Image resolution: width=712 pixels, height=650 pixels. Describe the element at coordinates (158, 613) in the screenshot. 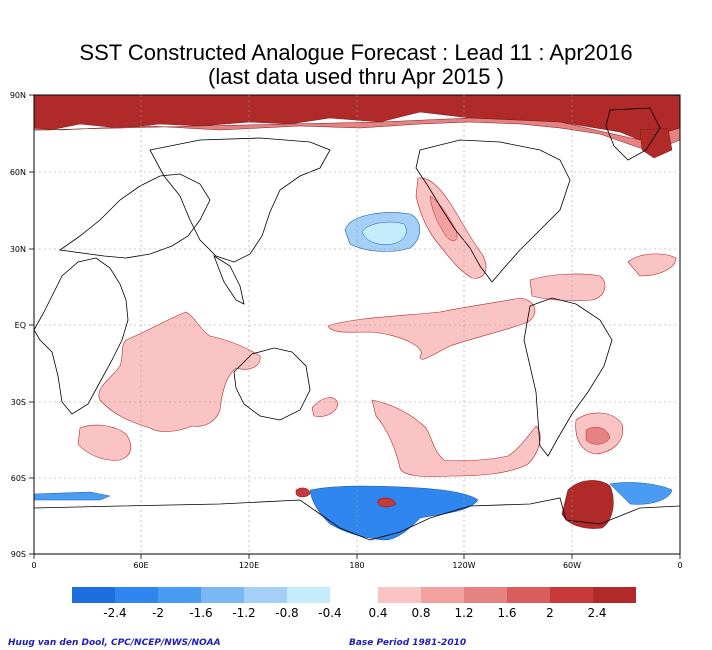

I see `legend-label: -2` at that location.